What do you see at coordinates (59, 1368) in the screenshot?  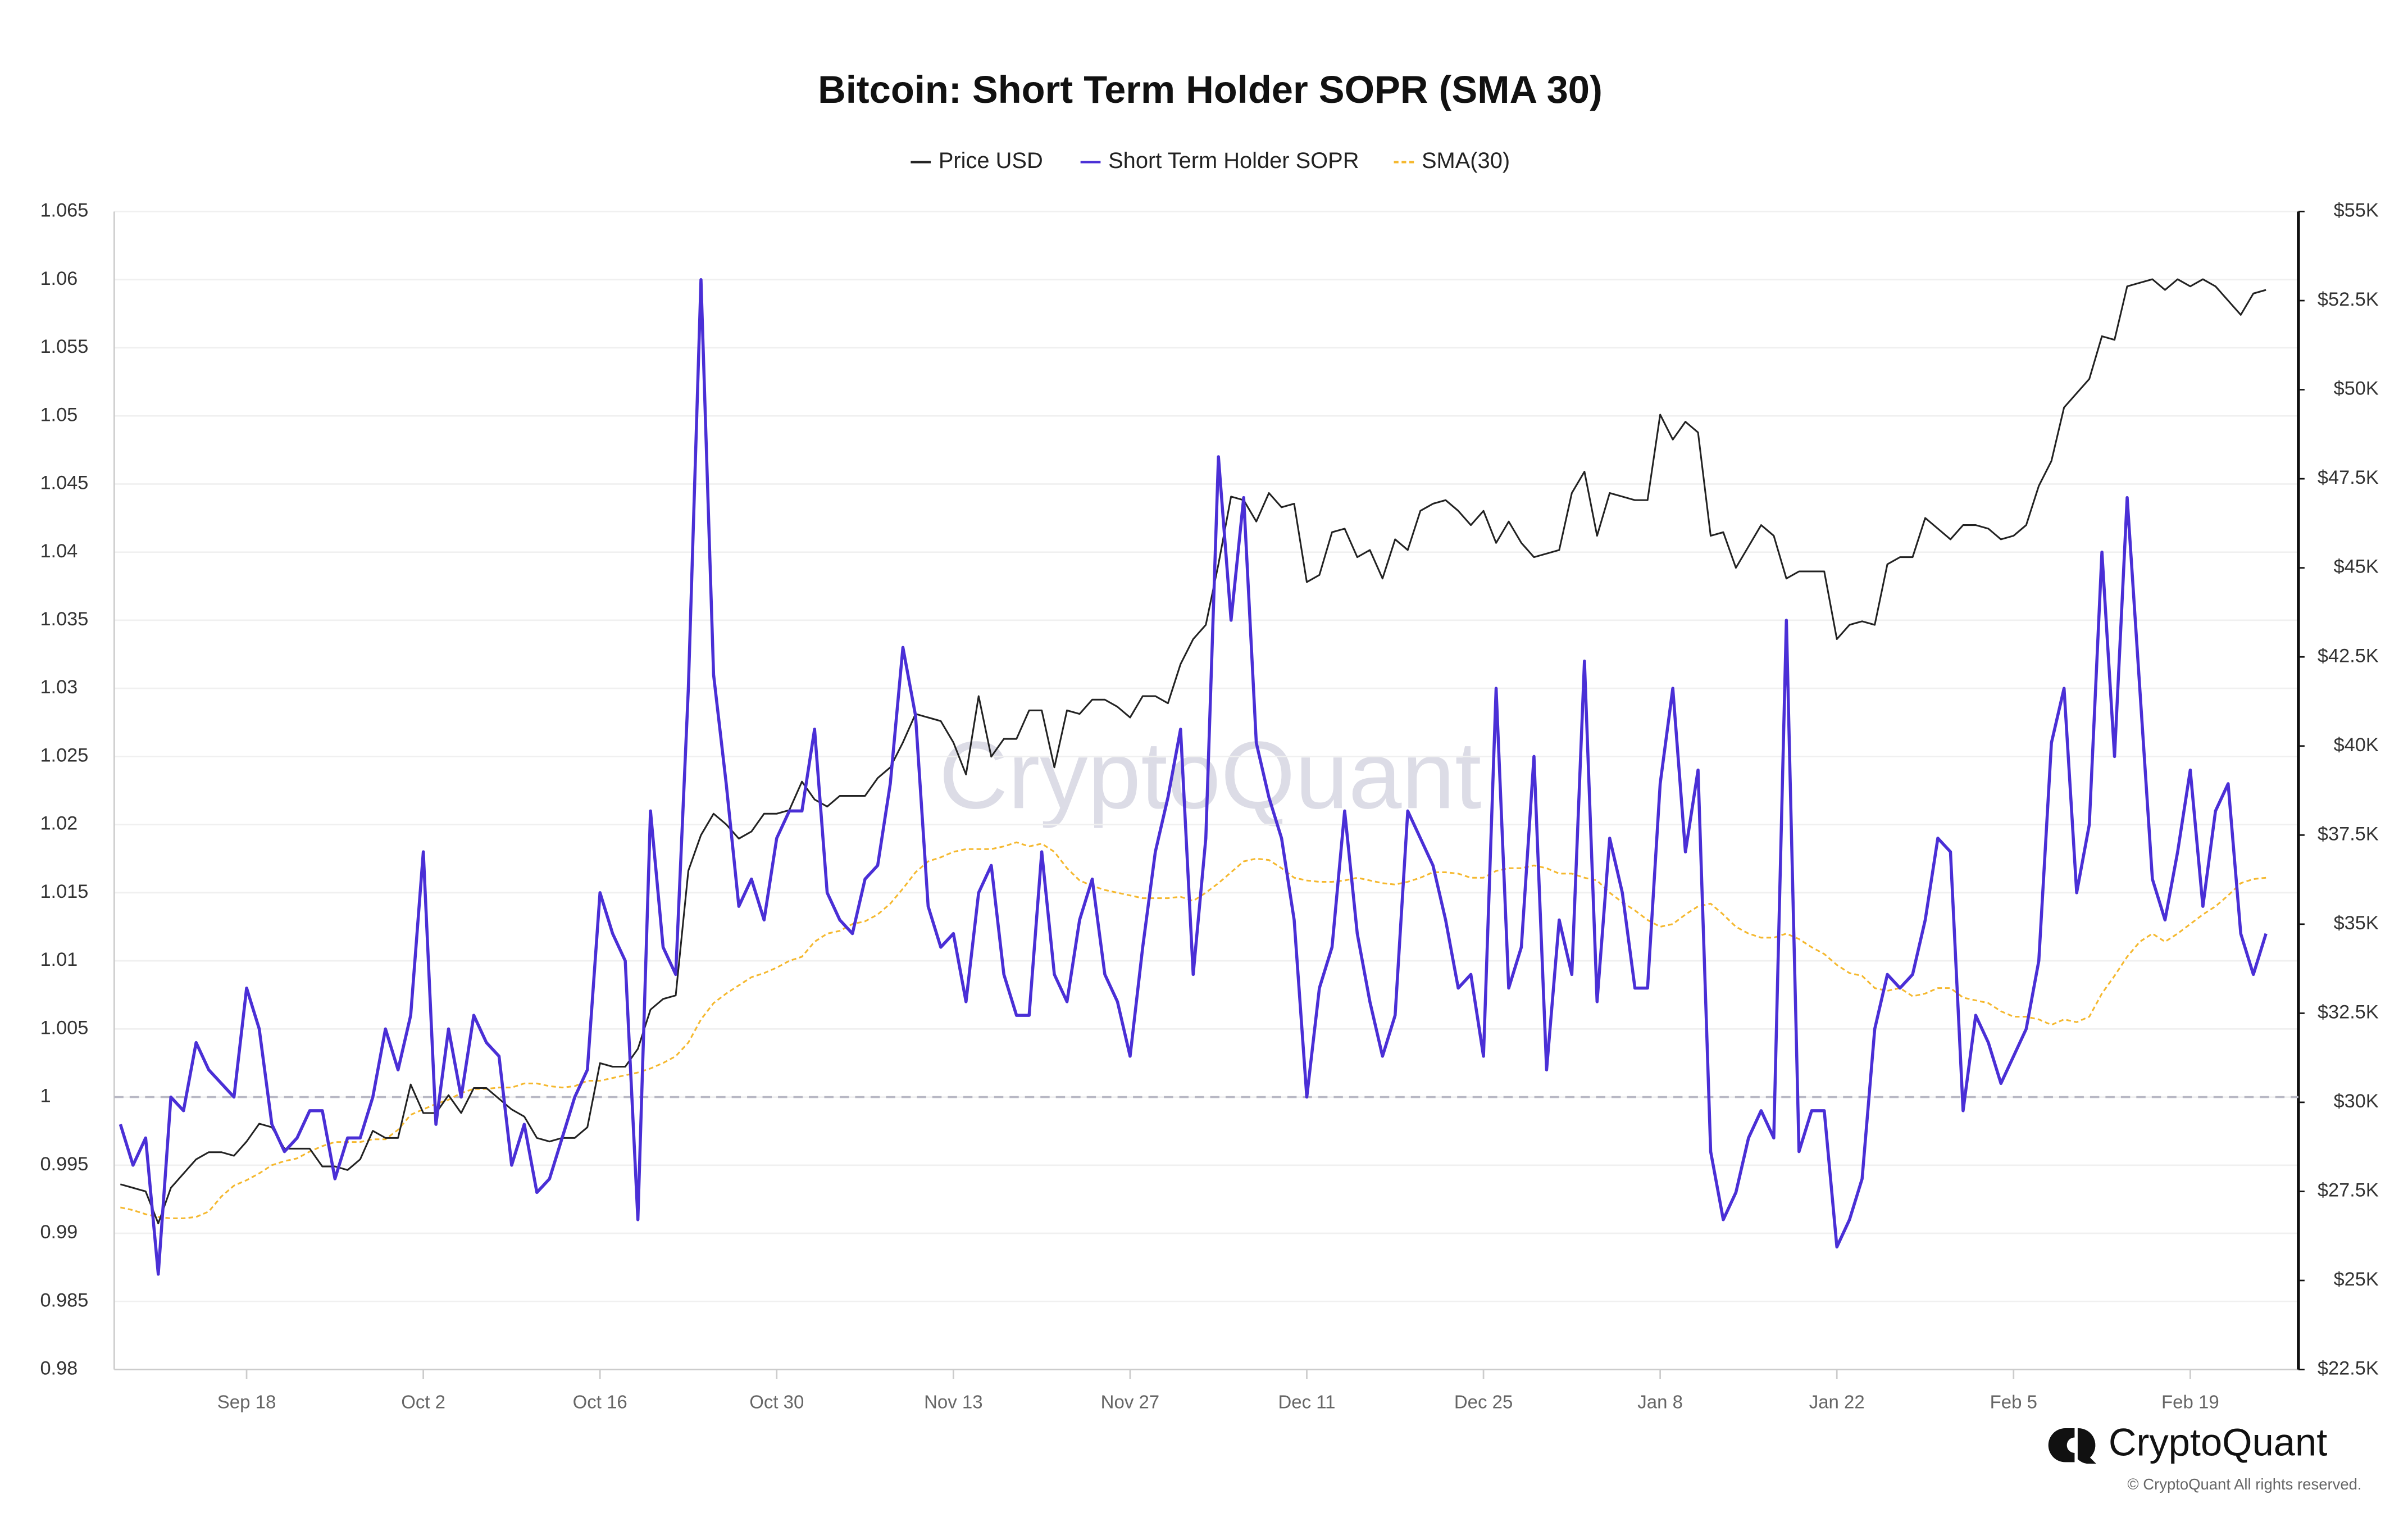 I see `y-tick-label: 0.98` at bounding box center [59, 1368].